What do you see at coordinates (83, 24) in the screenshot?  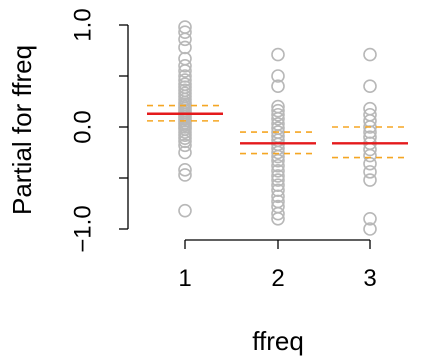 I see `y-tick-label: 1.0` at bounding box center [83, 24].